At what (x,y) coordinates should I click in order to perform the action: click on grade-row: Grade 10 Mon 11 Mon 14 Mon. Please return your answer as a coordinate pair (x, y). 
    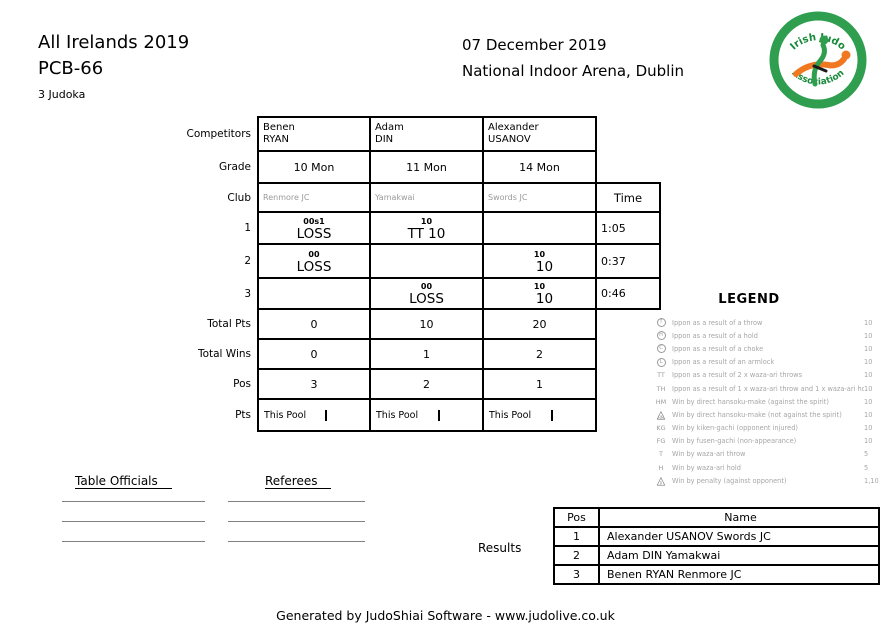
    Looking at the image, I should click on (423, 167).